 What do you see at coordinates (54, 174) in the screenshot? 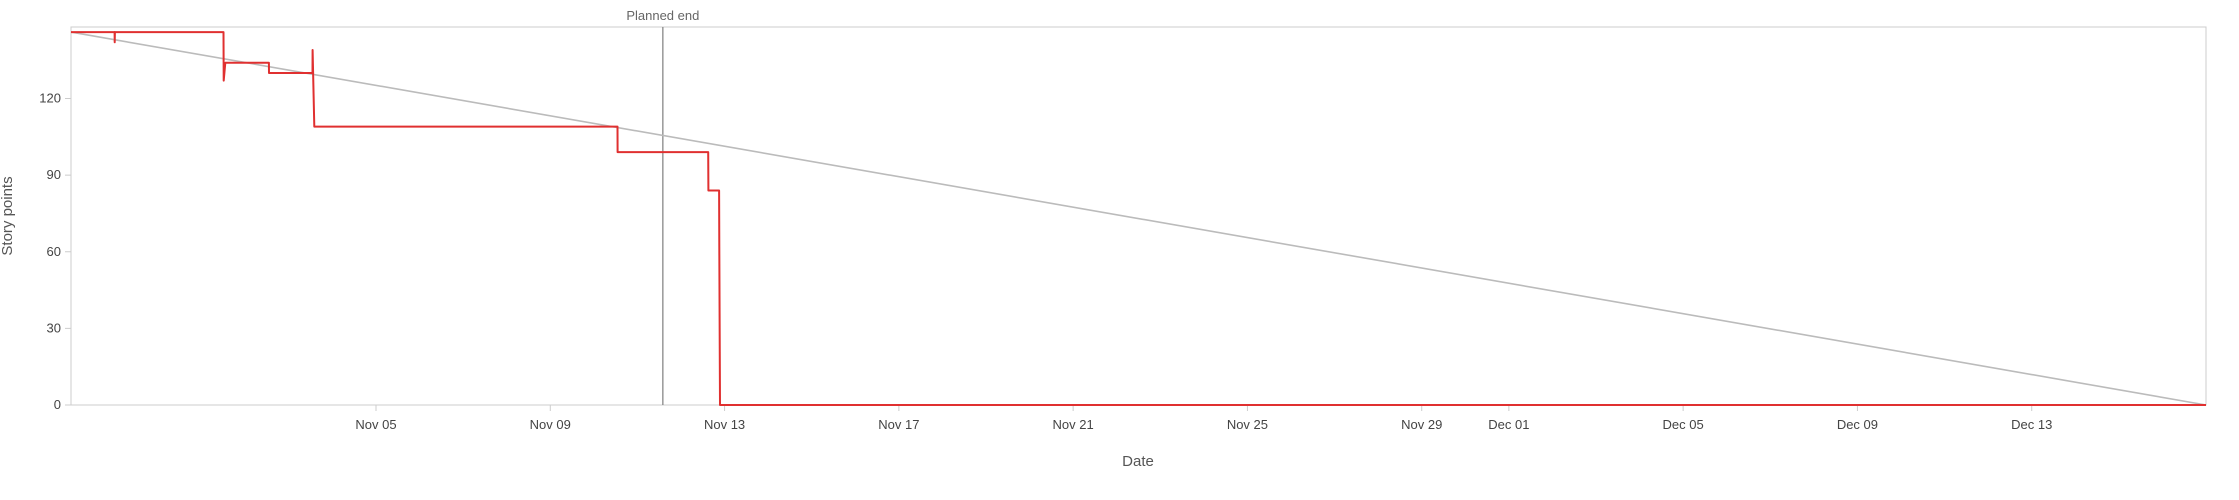
I see `y-tick-label: 90` at bounding box center [54, 174].